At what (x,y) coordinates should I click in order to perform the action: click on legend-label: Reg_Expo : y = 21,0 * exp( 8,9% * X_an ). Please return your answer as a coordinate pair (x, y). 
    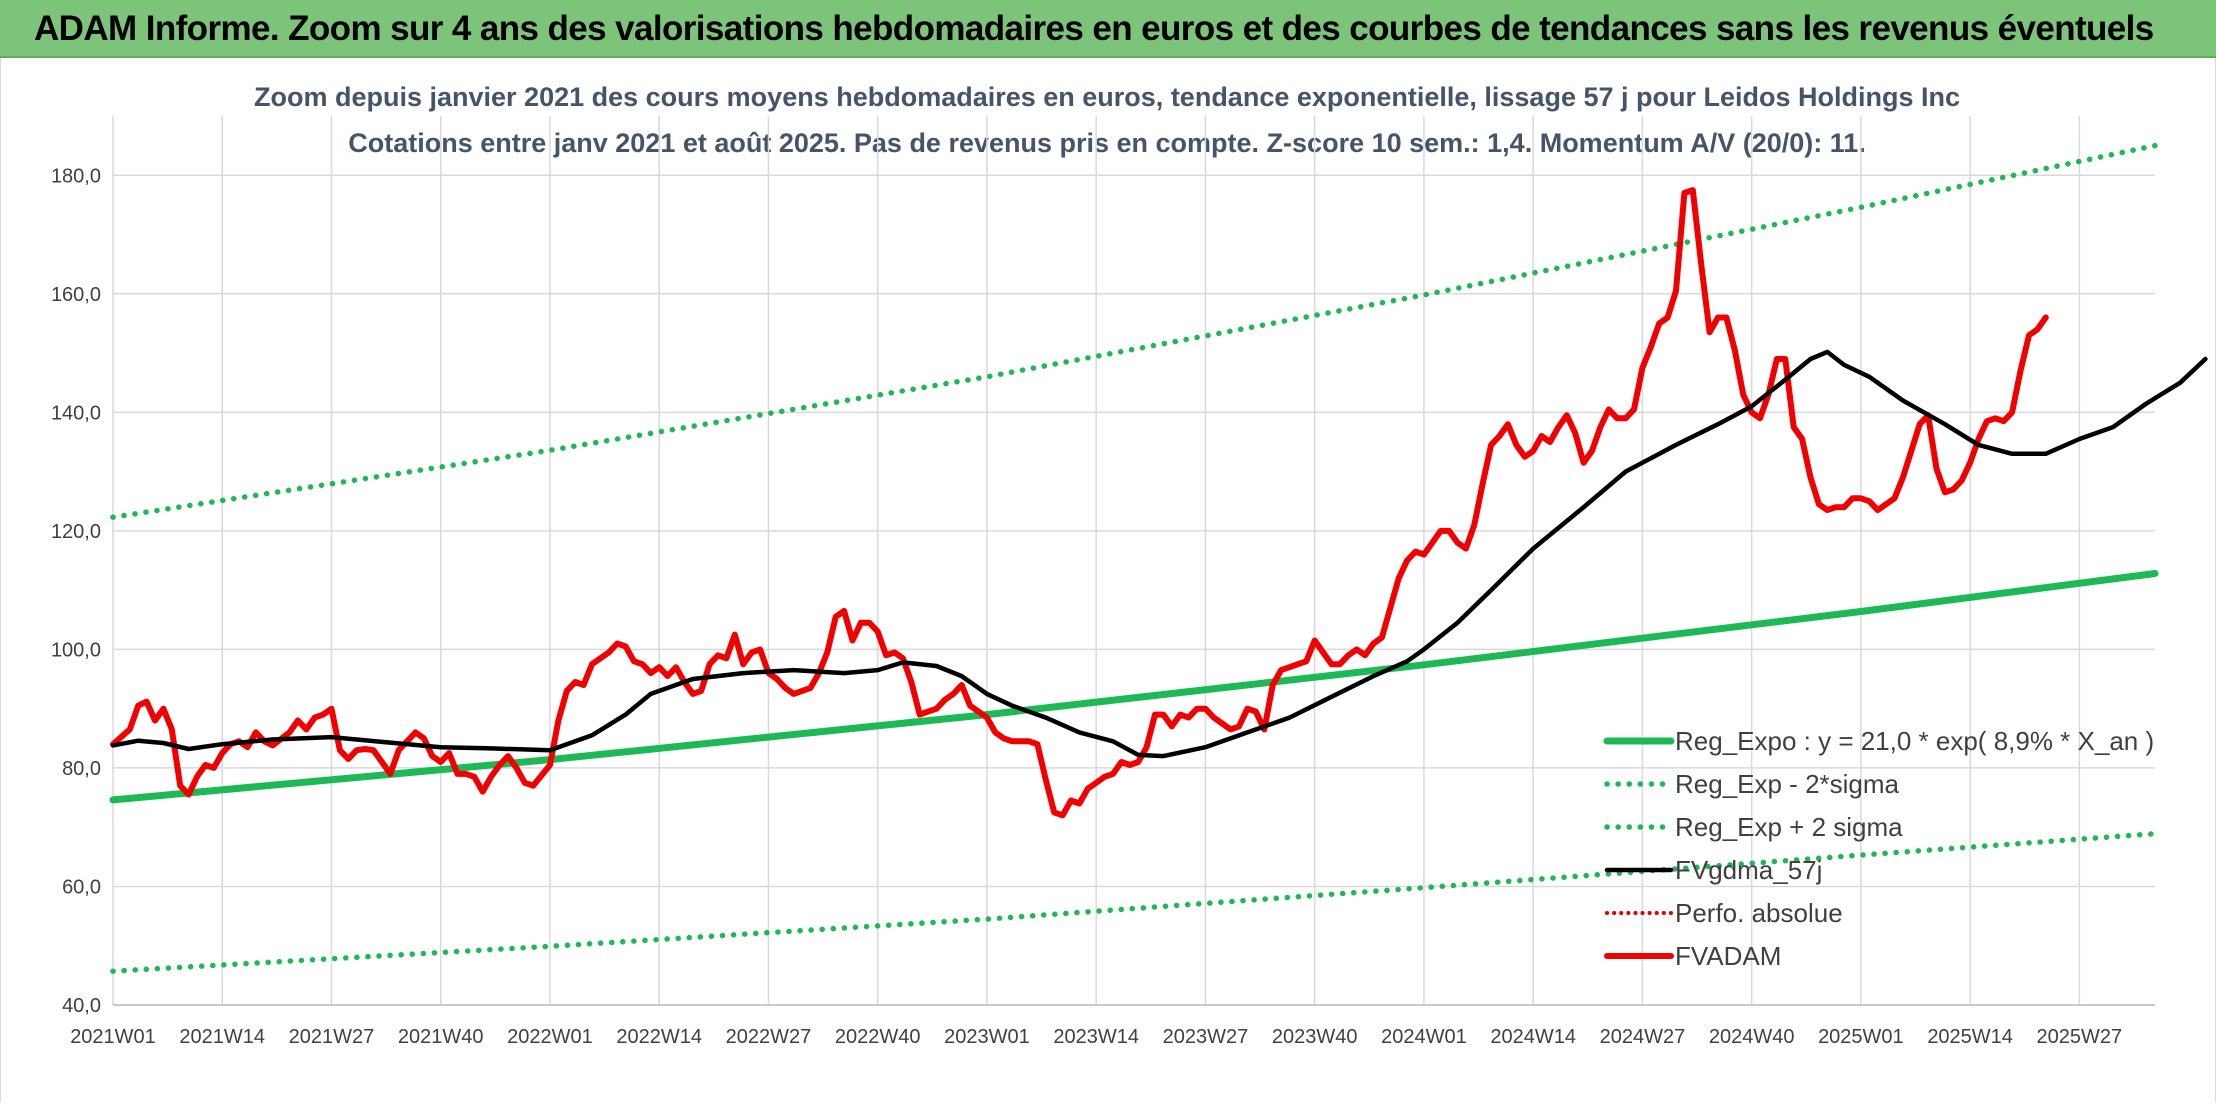
    Looking at the image, I should click on (1914, 741).